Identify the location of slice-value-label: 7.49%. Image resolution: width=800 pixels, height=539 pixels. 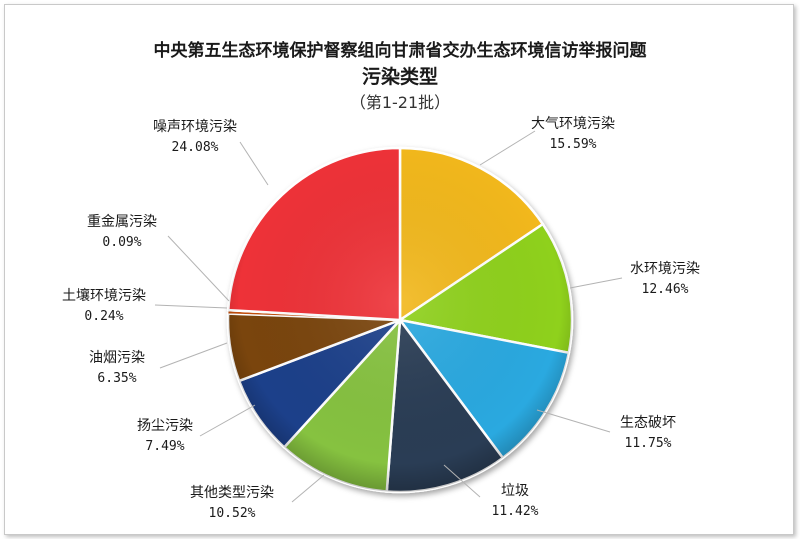
(164, 446).